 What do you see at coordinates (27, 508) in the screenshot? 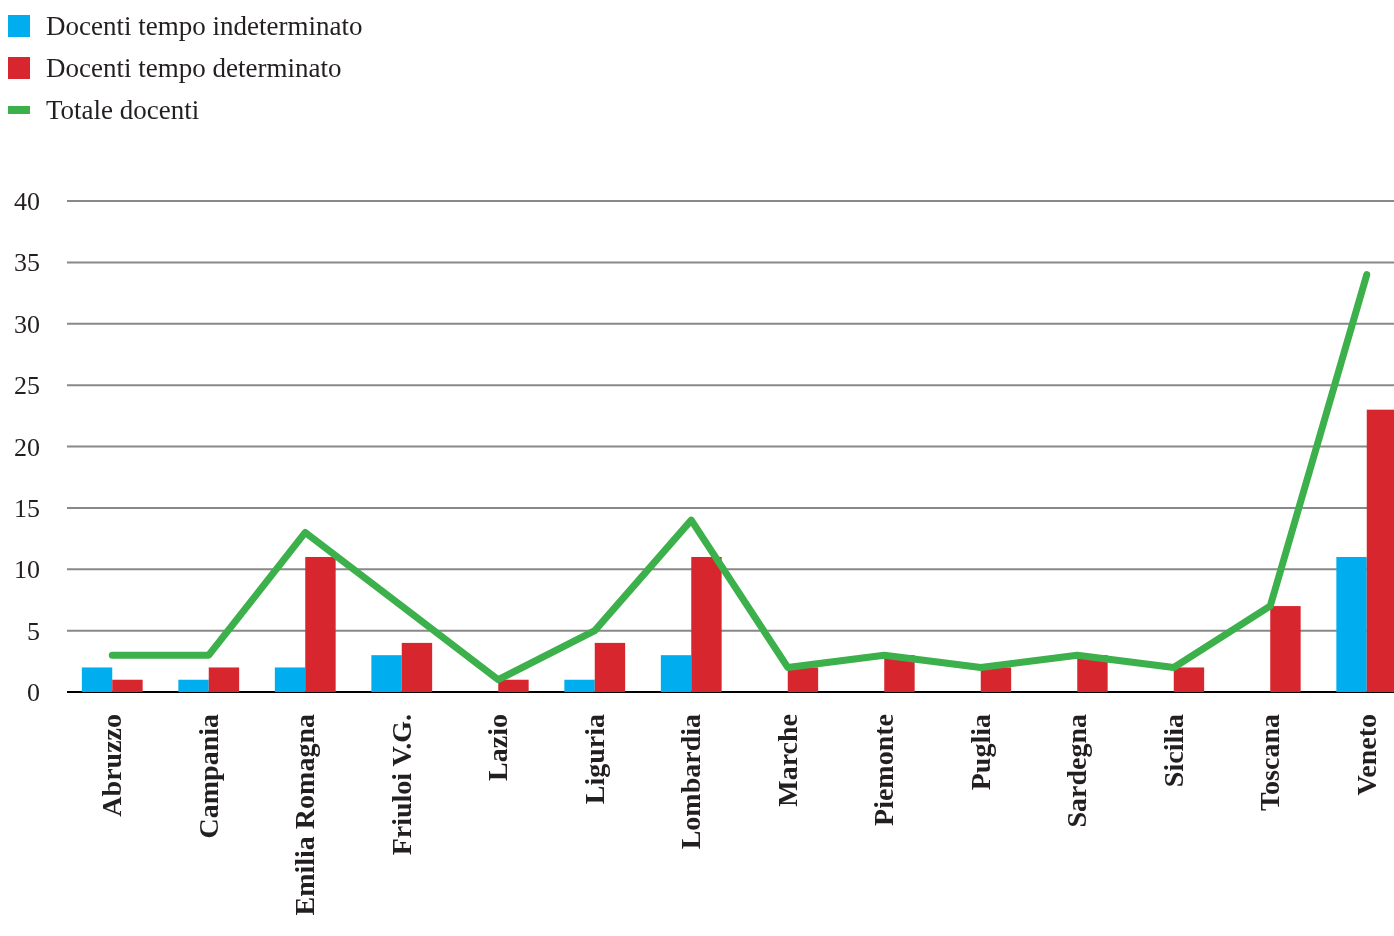
I see `y-tick-label: 15` at bounding box center [27, 508].